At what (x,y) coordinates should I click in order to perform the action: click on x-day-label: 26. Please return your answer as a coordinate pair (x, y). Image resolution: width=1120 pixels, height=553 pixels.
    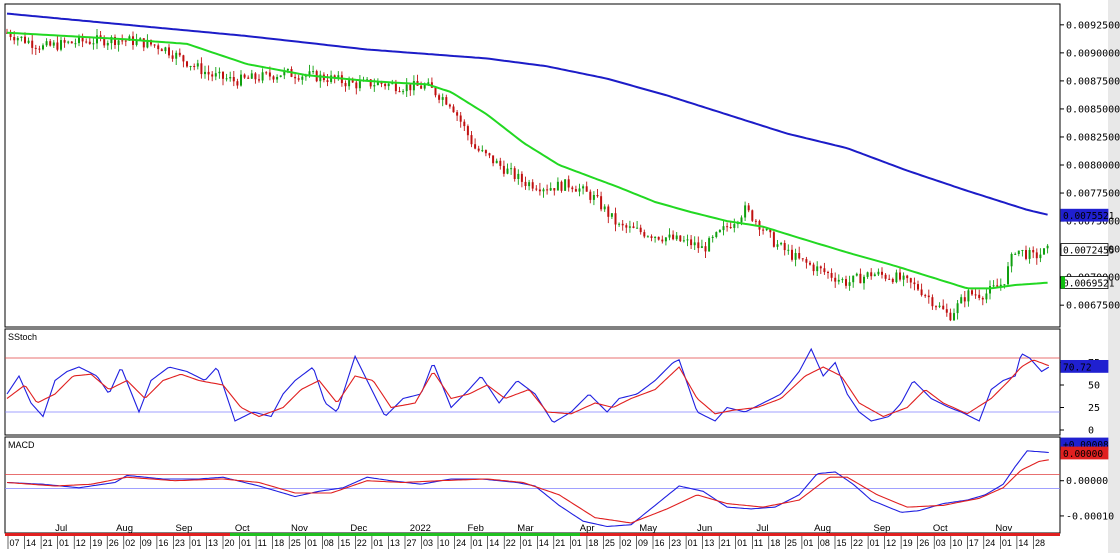
    Looking at the image, I should click on (924, 543).